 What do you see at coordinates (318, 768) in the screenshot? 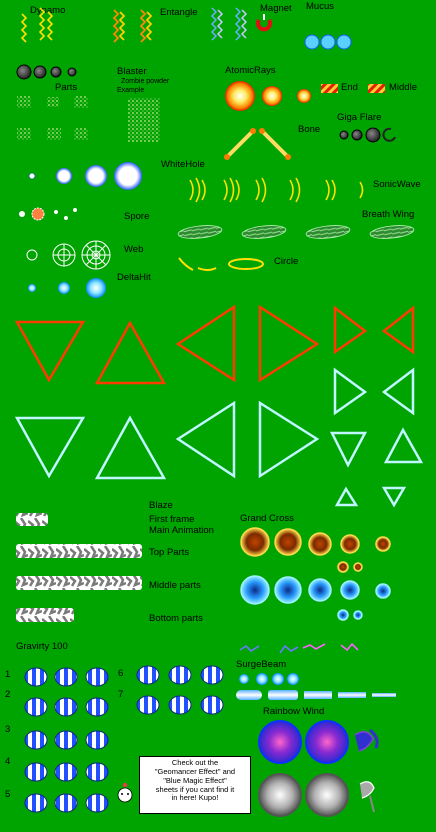
I see `rainbow-wind-sprites` at bounding box center [318, 768].